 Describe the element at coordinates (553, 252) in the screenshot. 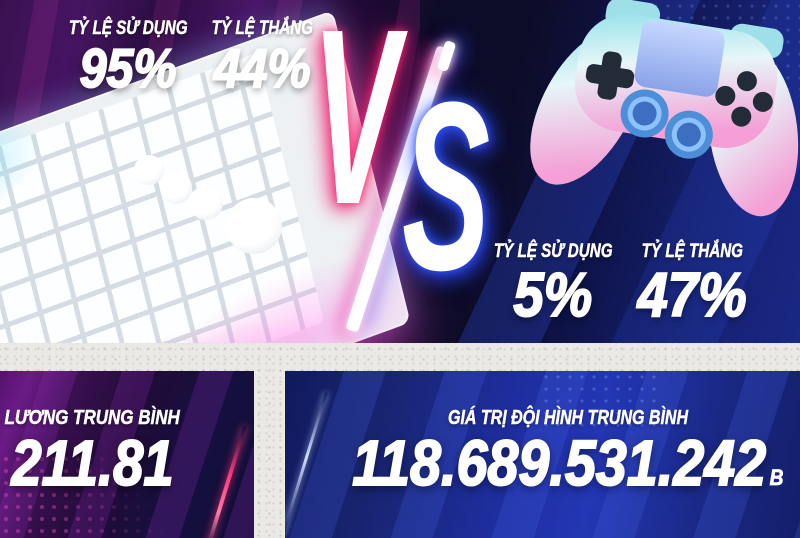

I see `usage-rate-label: TỶ LỆ SỬ DỤNG` at that location.